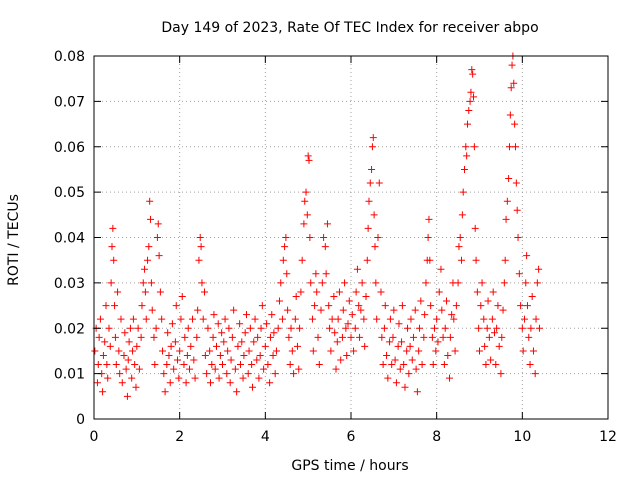  What do you see at coordinates (69, 239) in the screenshot?
I see `y-tick-label: 0.04` at bounding box center [69, 239].